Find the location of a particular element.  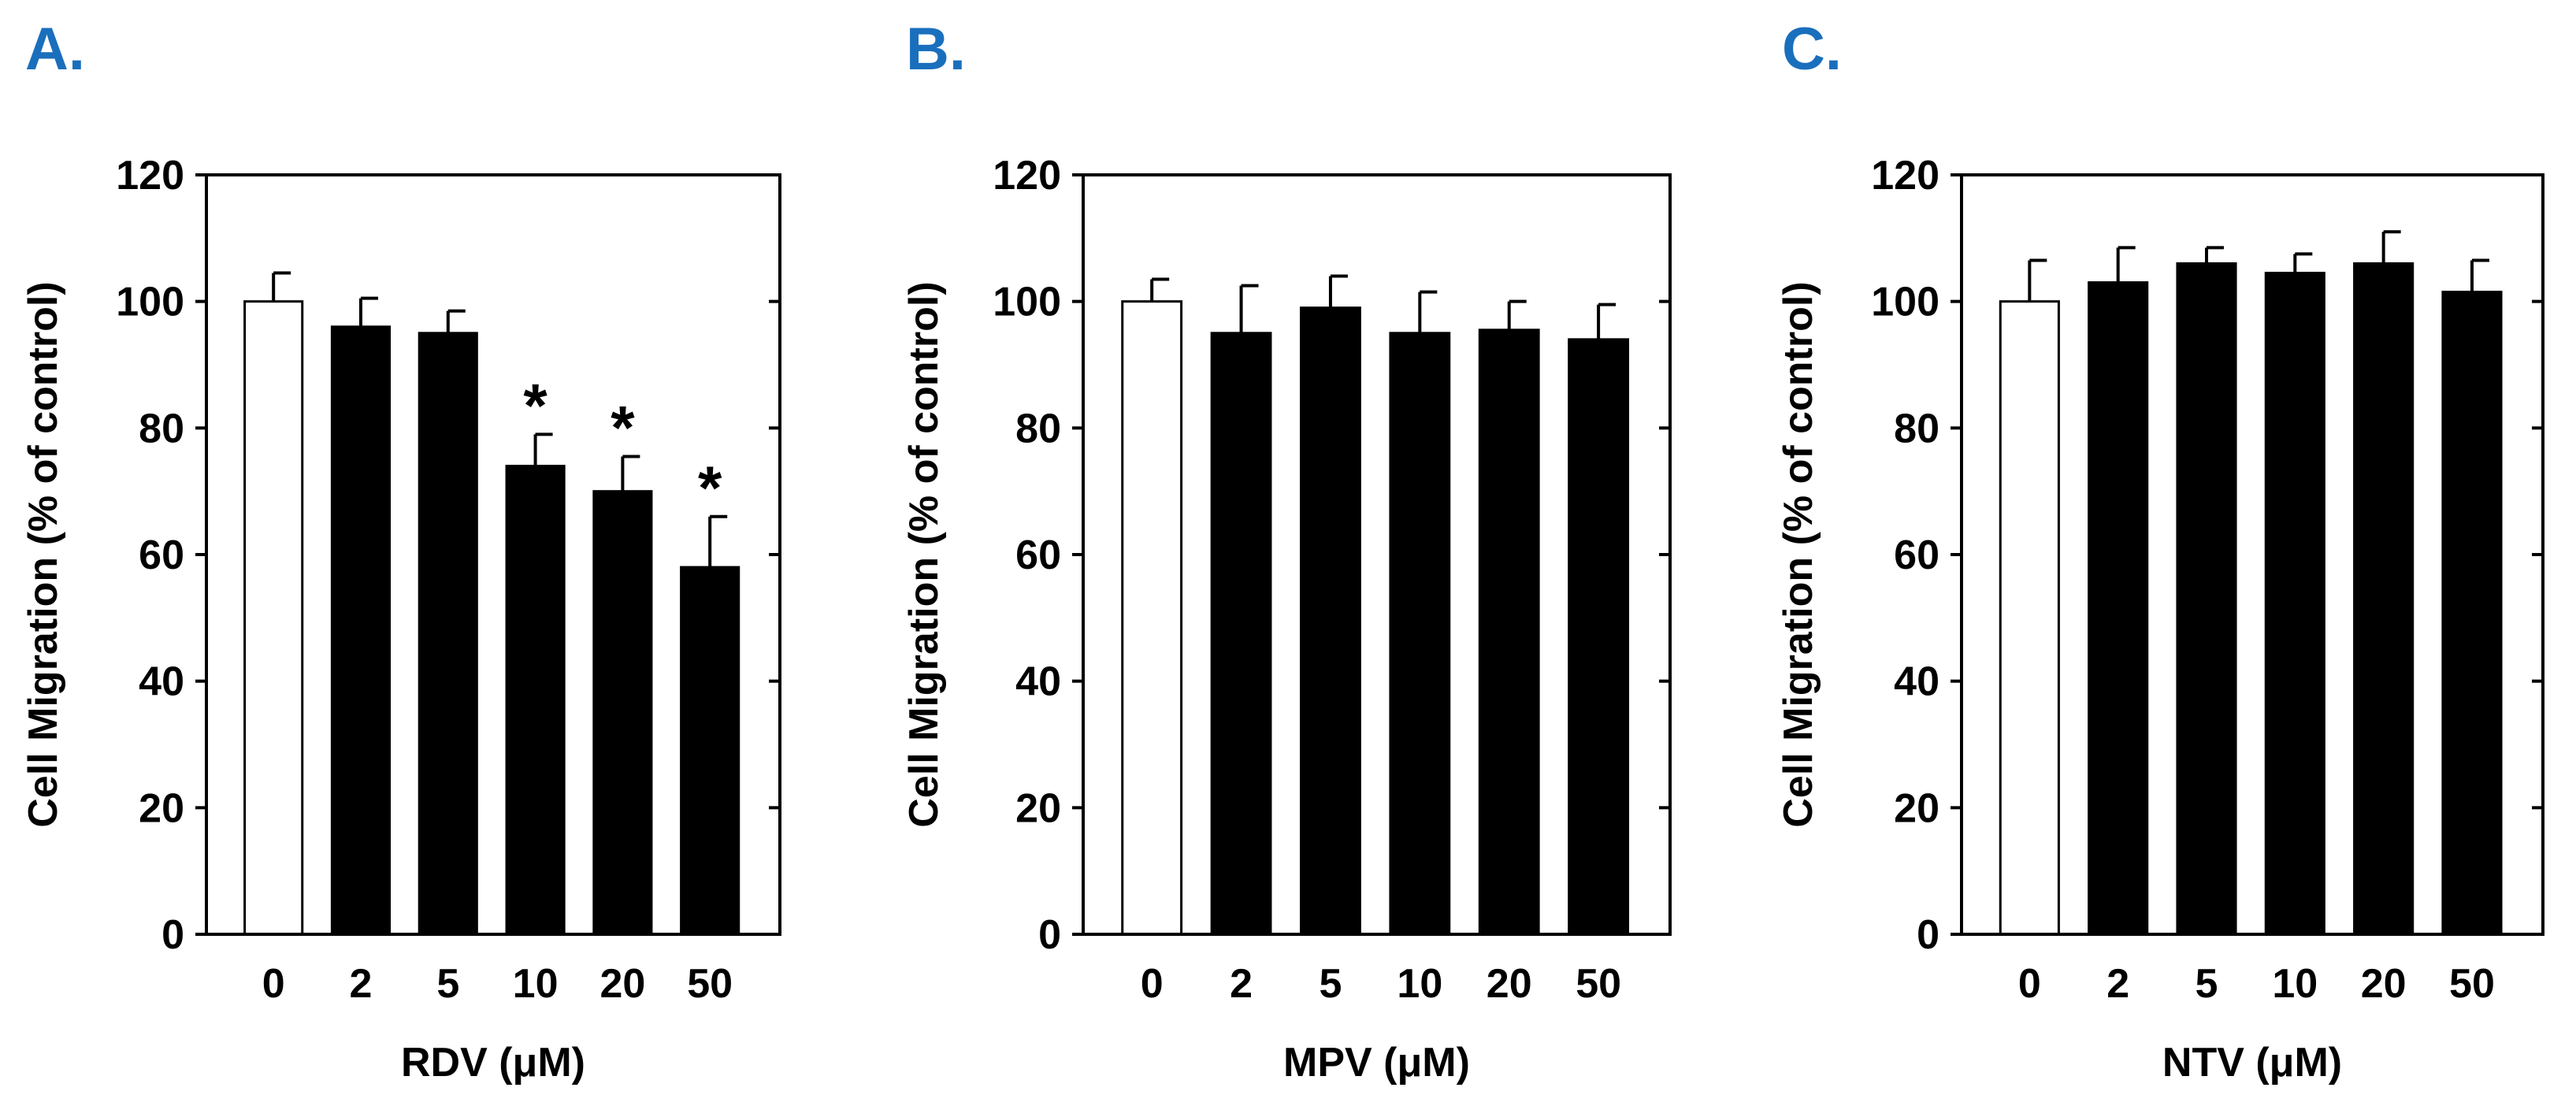

x-axis-title: NTV (μM) is located at coordinates (2252, 1063).